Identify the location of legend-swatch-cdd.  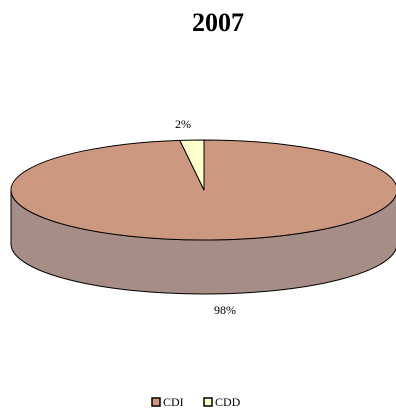
(208, 402).